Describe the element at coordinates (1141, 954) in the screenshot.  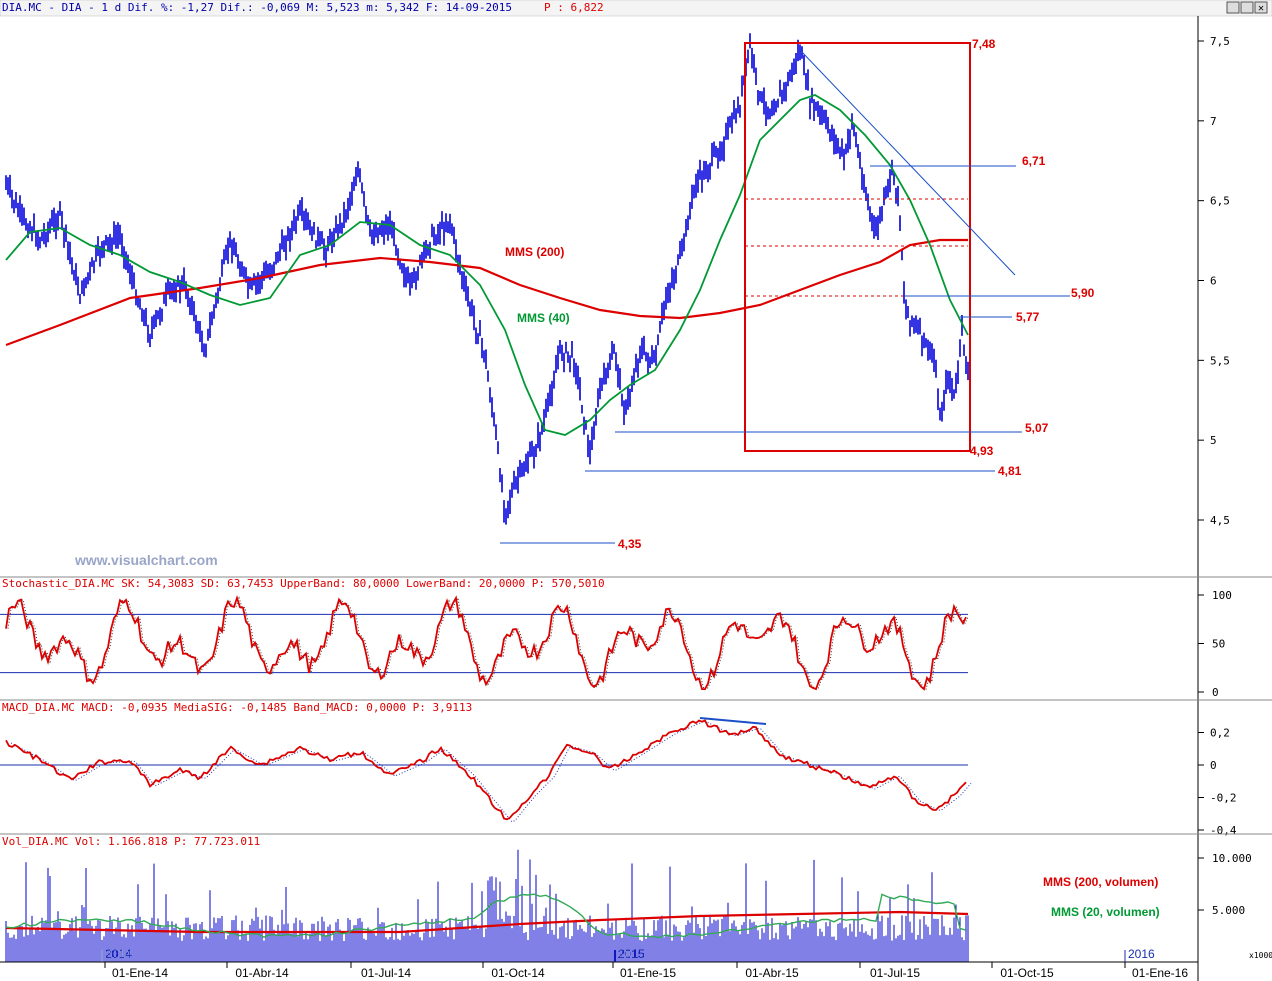
I see `year-label: 2016` at that location.